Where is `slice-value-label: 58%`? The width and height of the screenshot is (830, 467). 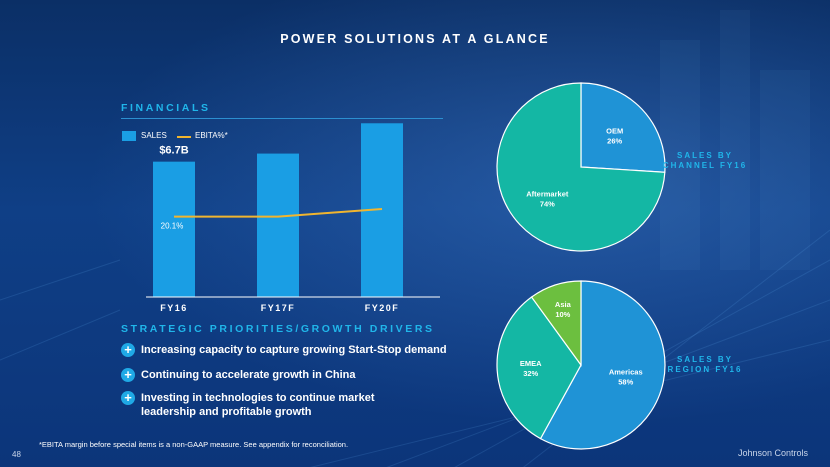 slice-value-label: 58% is located at coordinates (625, 381).